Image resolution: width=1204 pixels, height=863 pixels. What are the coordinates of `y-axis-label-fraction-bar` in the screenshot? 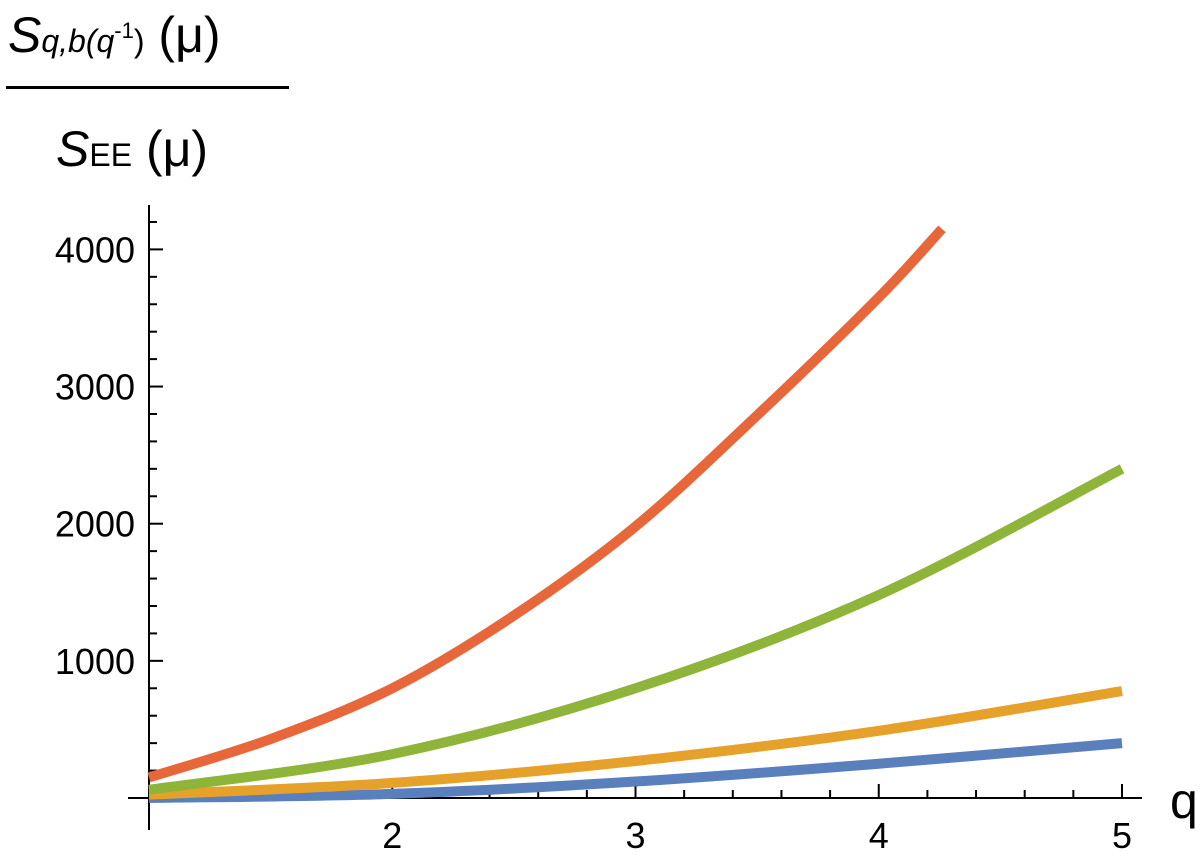 It's located at (147, 87).